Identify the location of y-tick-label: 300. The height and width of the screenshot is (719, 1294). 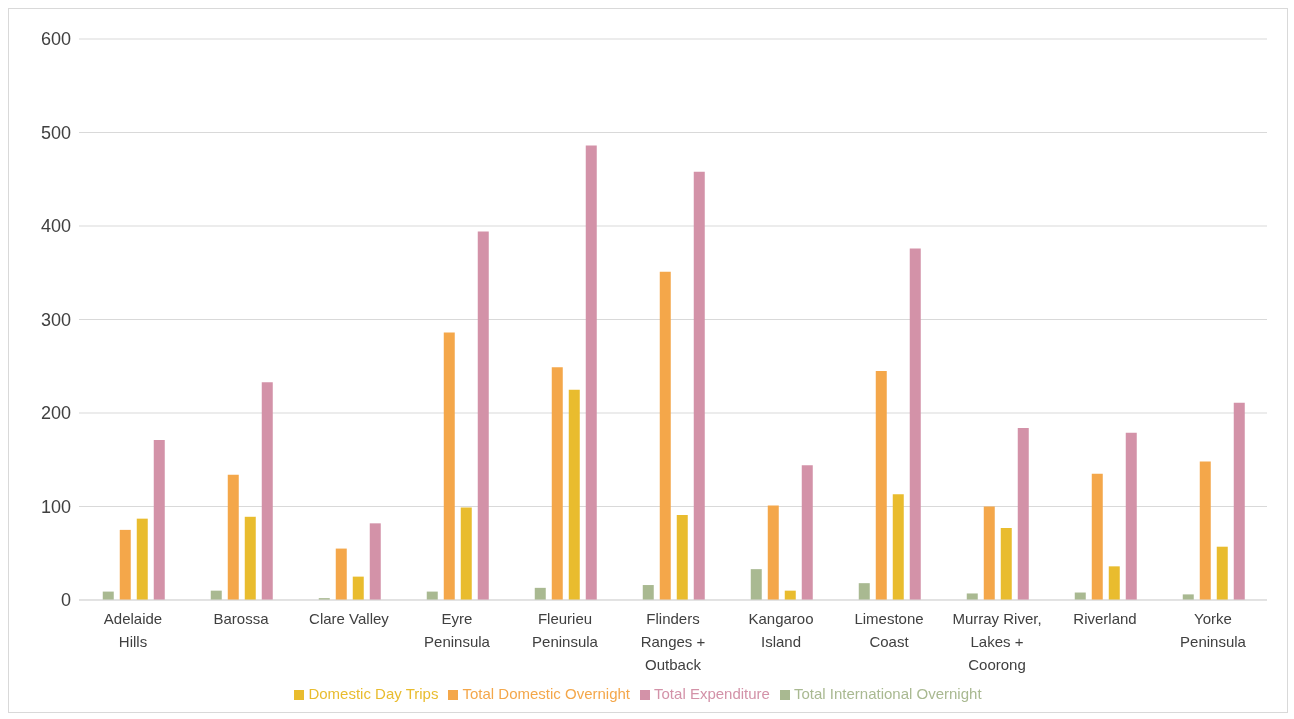
(55, 319).